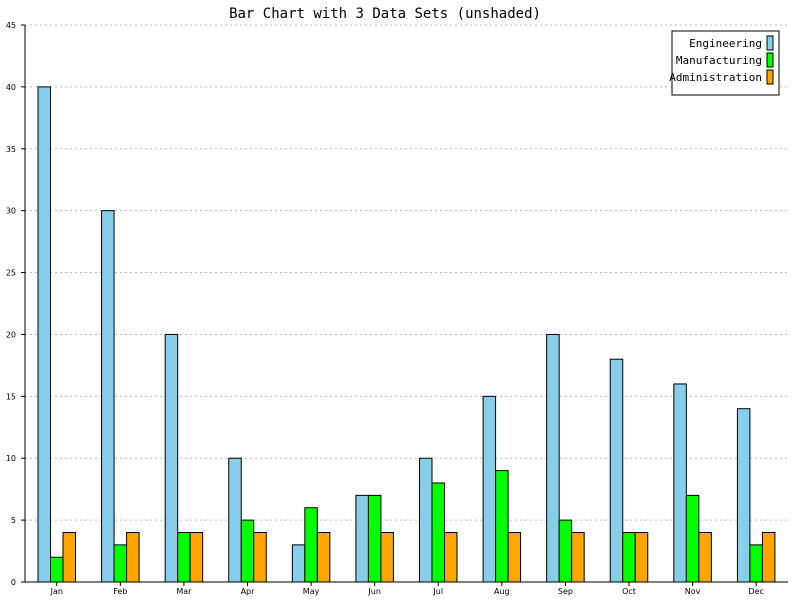 The image size is (800, 600). What do you see at coordinates (387, 557) in the screenshot?
I see `bar-administration-jun` at bounding box center [387, 557].